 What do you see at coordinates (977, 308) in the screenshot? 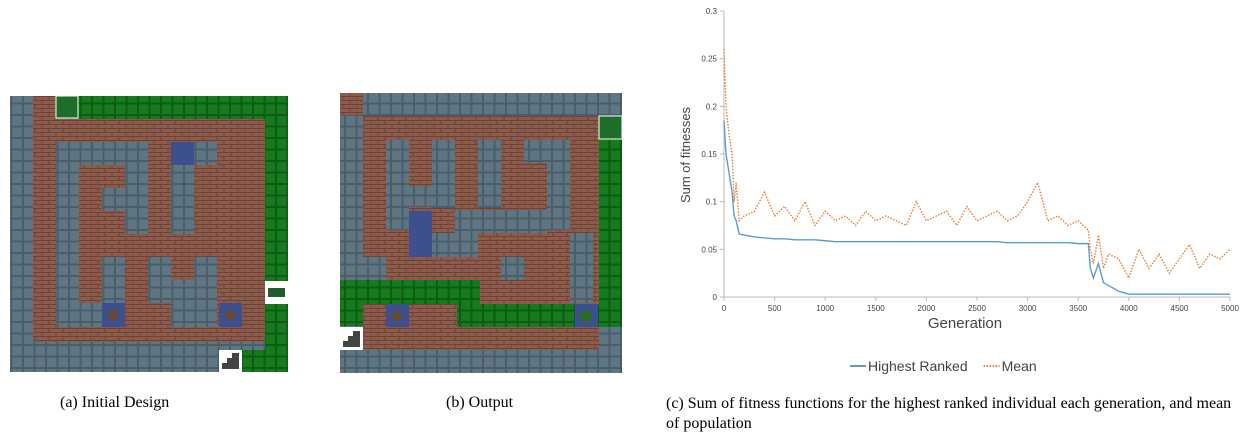
I see `x-tick-label: 2500` at bounding box center [977, 308].